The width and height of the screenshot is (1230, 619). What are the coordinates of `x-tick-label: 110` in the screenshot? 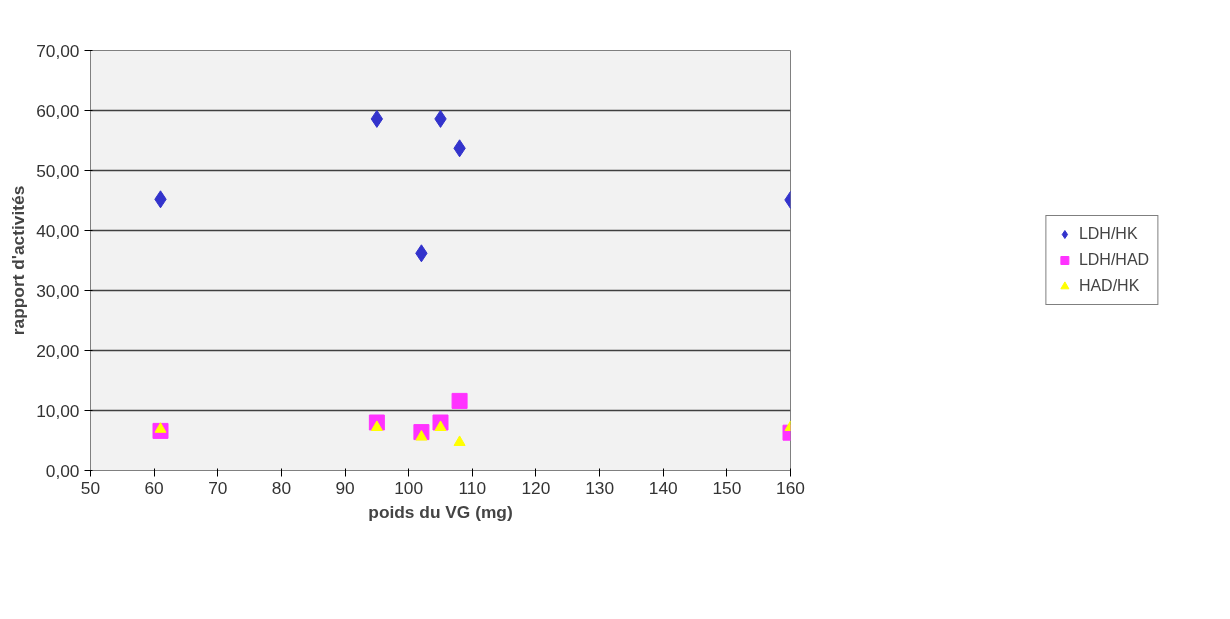 It's located at (472, 487).